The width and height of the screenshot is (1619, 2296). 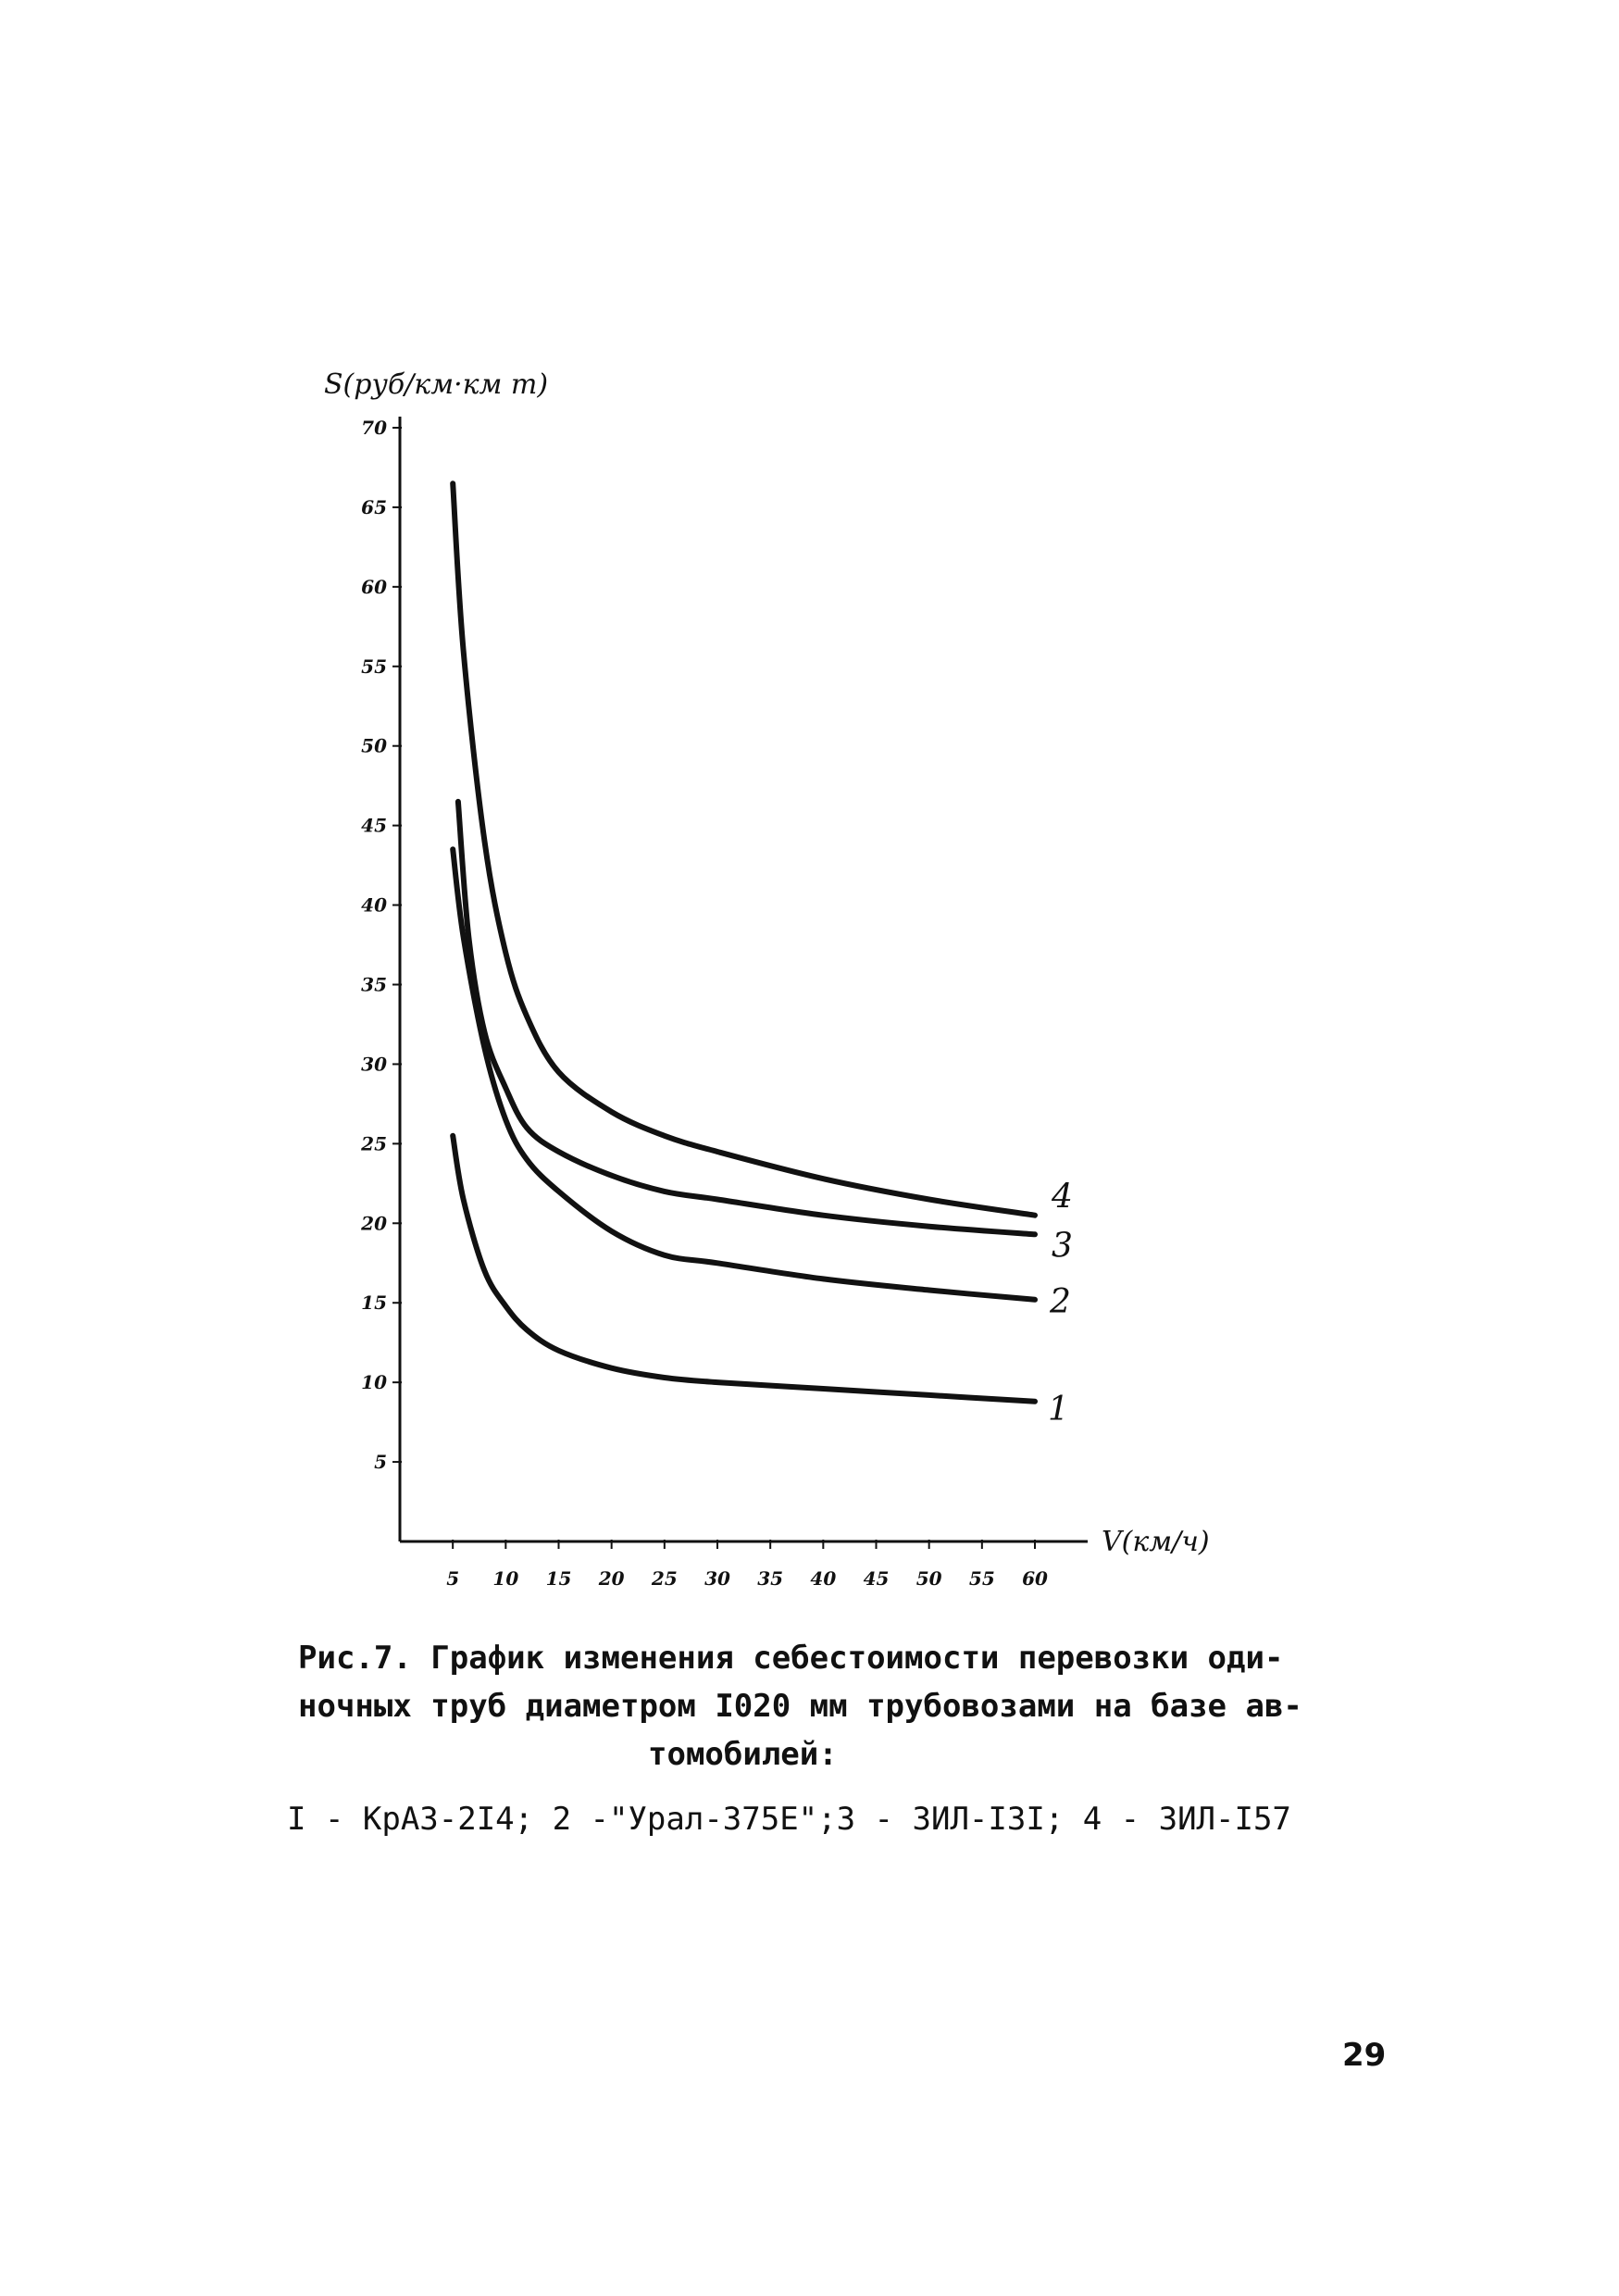 What do you see at coordinates (612, 1578) in the screenshot?
I see `x-tick-label: 20` at bounding box center [612, 1578].